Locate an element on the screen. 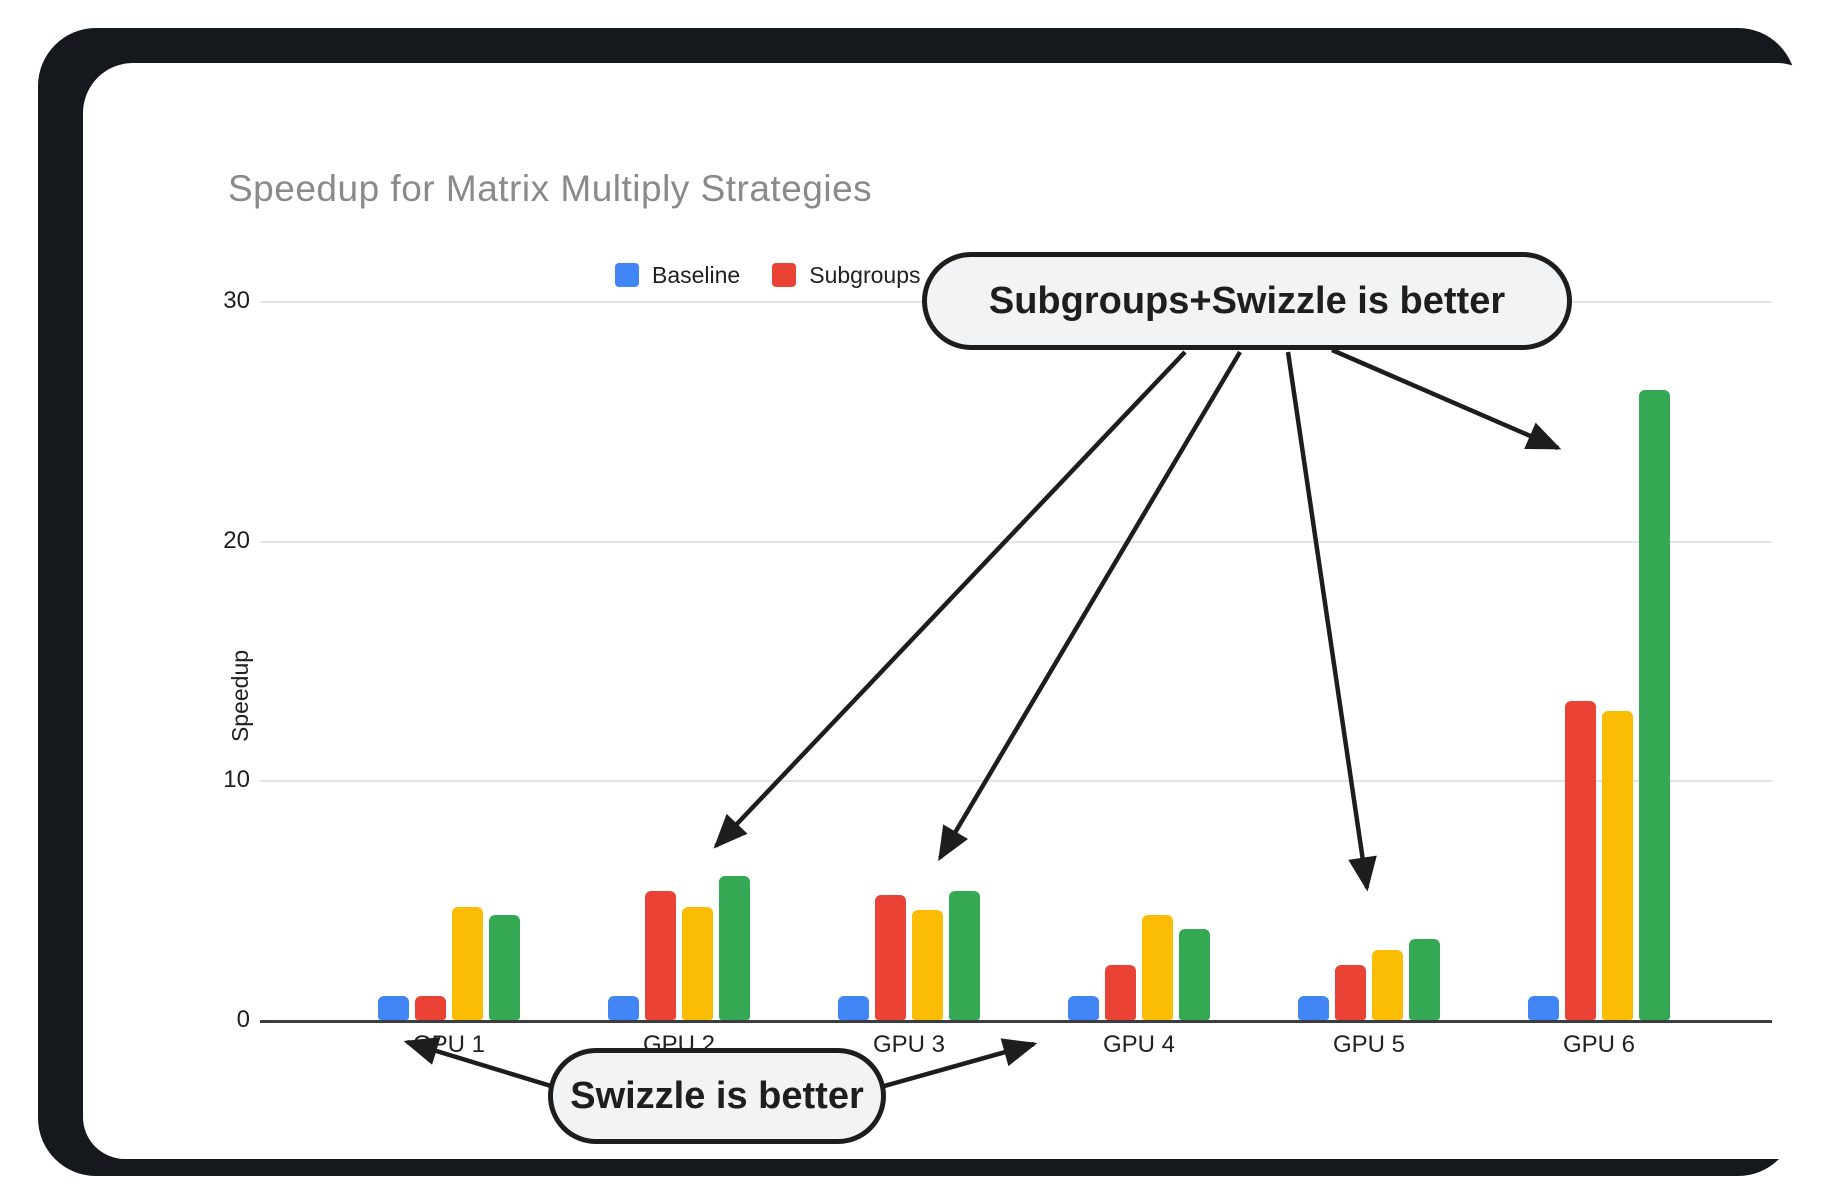 The image size is (1834, 1196). x-tick-label-gpu-6: GPU 6 is located at coordinates (1599, 1044).